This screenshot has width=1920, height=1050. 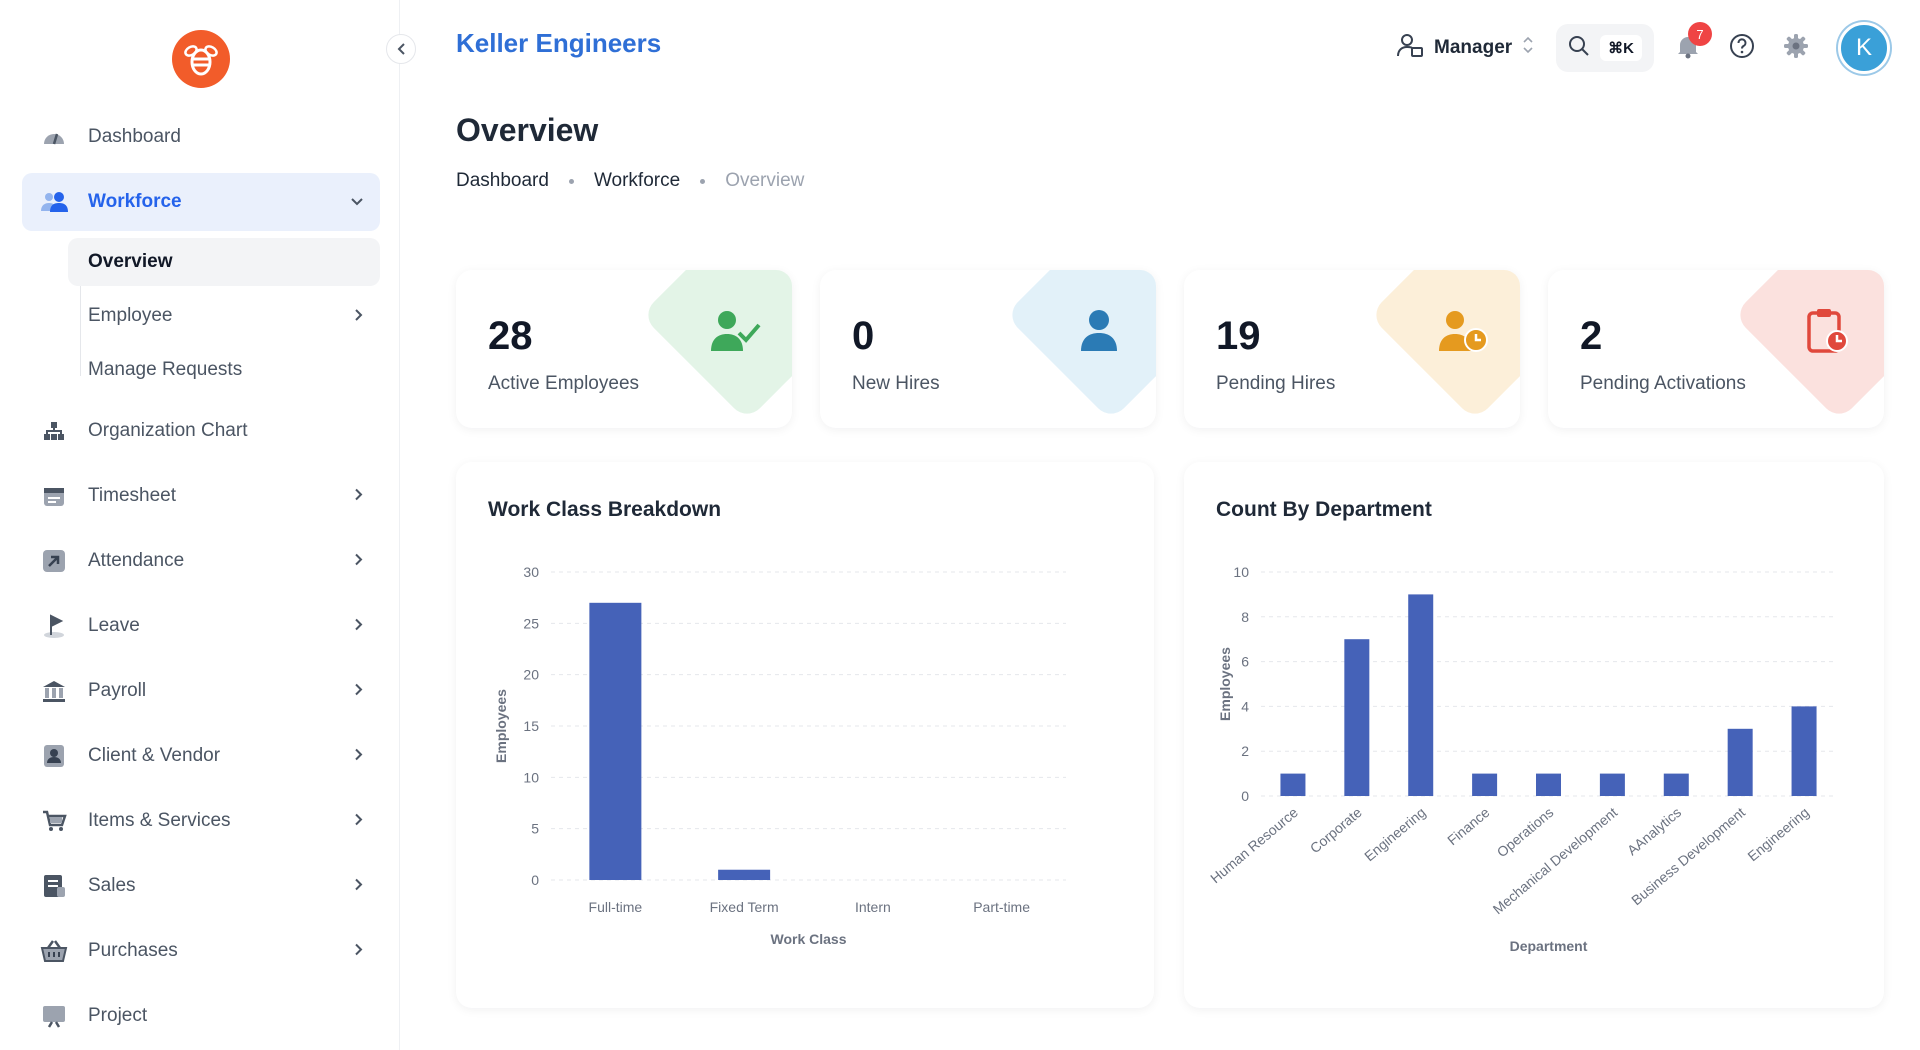 I want to click on stat-value: 0, so click(x=863, y=336).